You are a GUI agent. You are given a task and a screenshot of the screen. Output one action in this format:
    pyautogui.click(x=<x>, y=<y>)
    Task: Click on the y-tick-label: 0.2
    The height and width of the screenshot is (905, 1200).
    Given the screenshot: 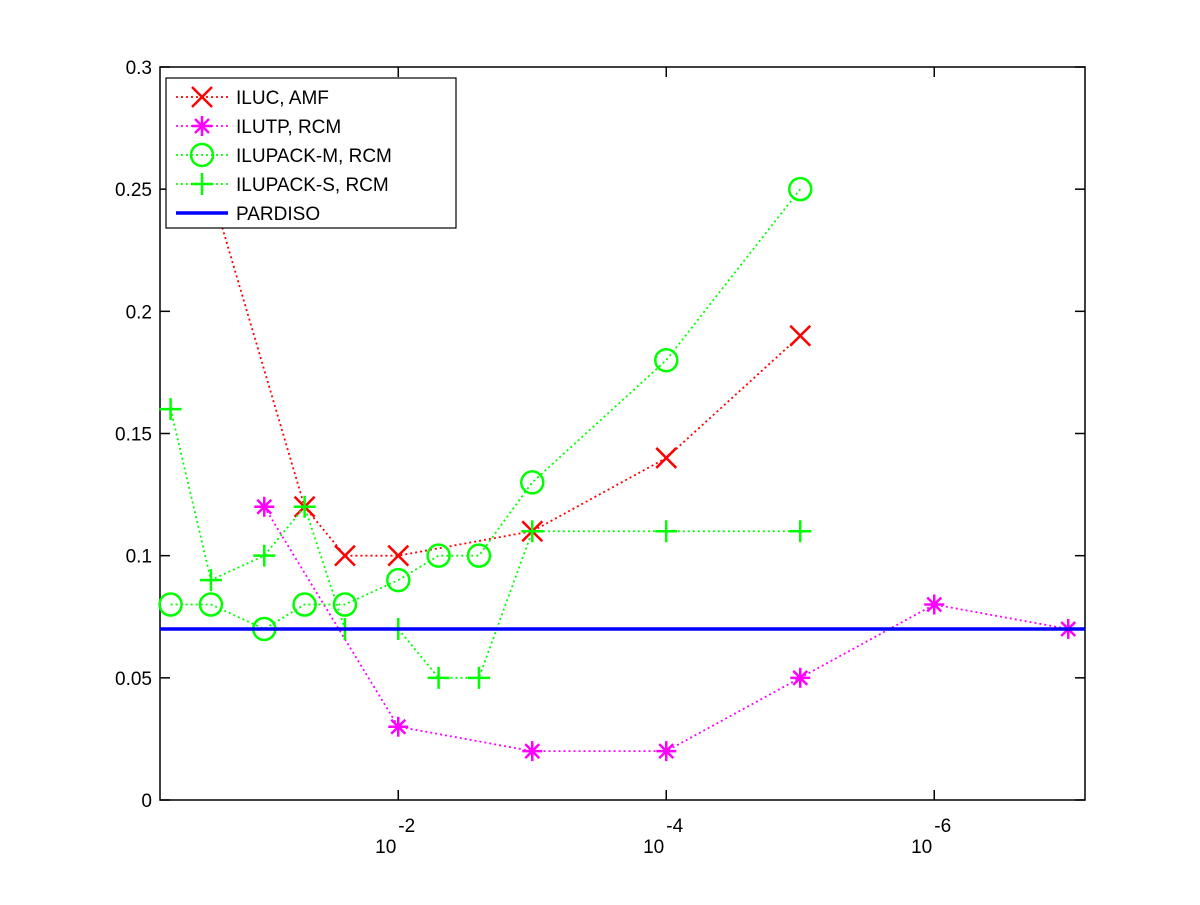 What is the action you would take?
    pyautogui.click(x=139, y=312)
    